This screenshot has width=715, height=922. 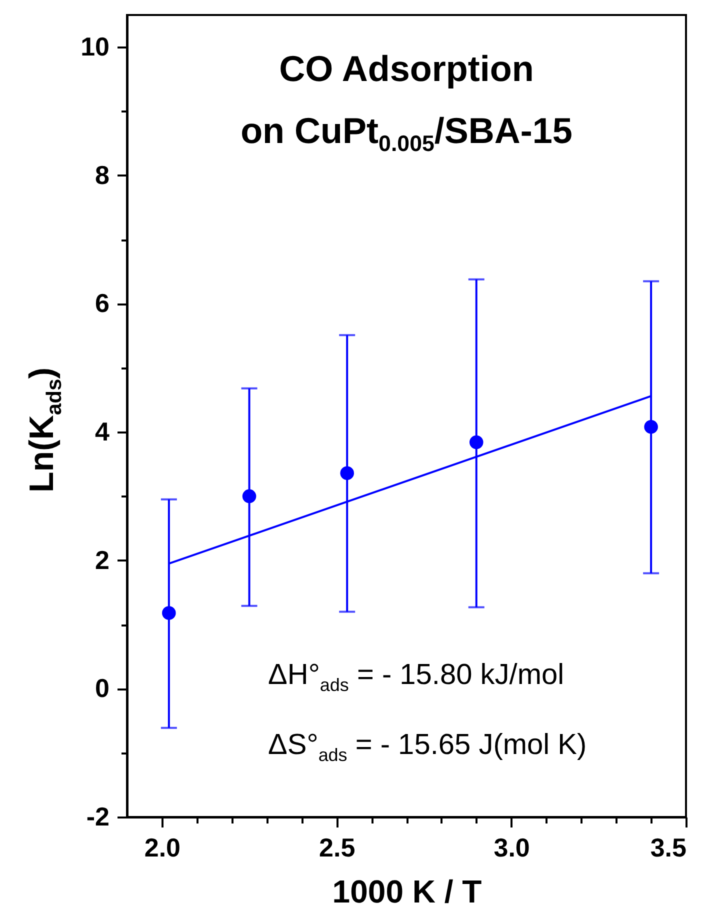 I want to click on y-tick-label: 10, so click(x=95, y=47).